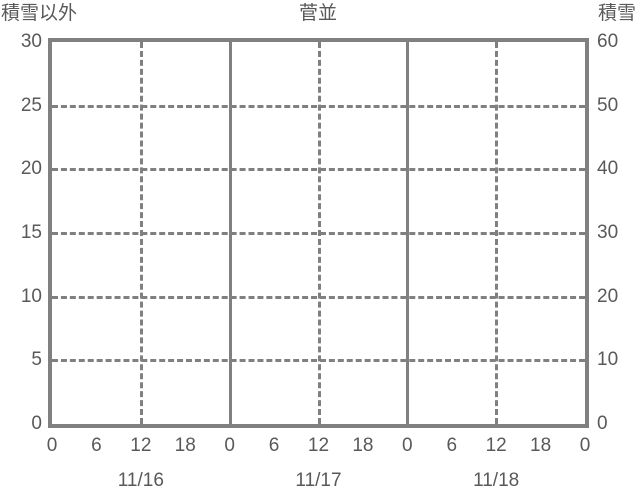 This screenshot has width=636, height=501. Describe the element at coordinates (496, 480) in the screenshot. I see `x-axis-day-label: 11/18` at that location.